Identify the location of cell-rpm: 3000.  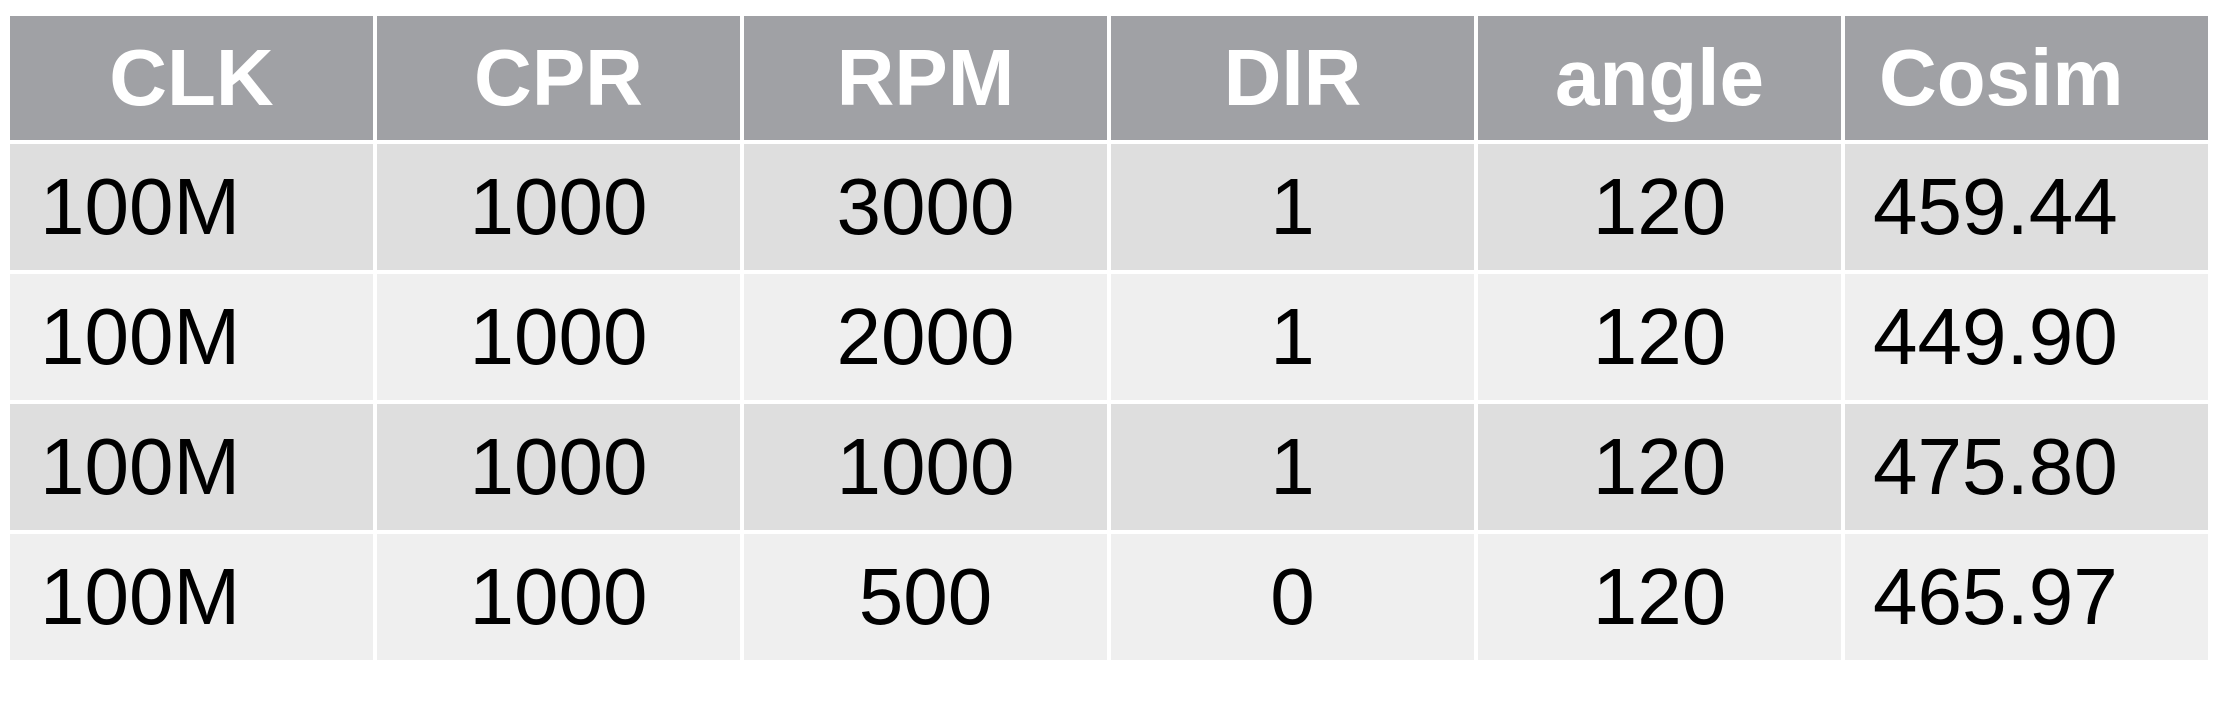
(925, 207).